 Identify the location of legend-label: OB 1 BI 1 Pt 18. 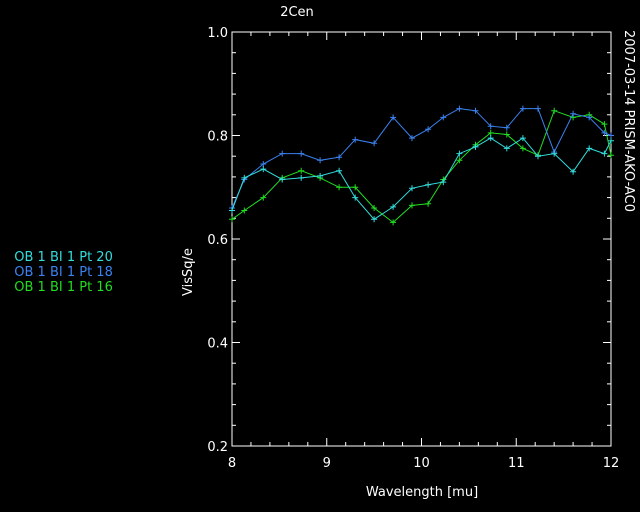
(63, 272).